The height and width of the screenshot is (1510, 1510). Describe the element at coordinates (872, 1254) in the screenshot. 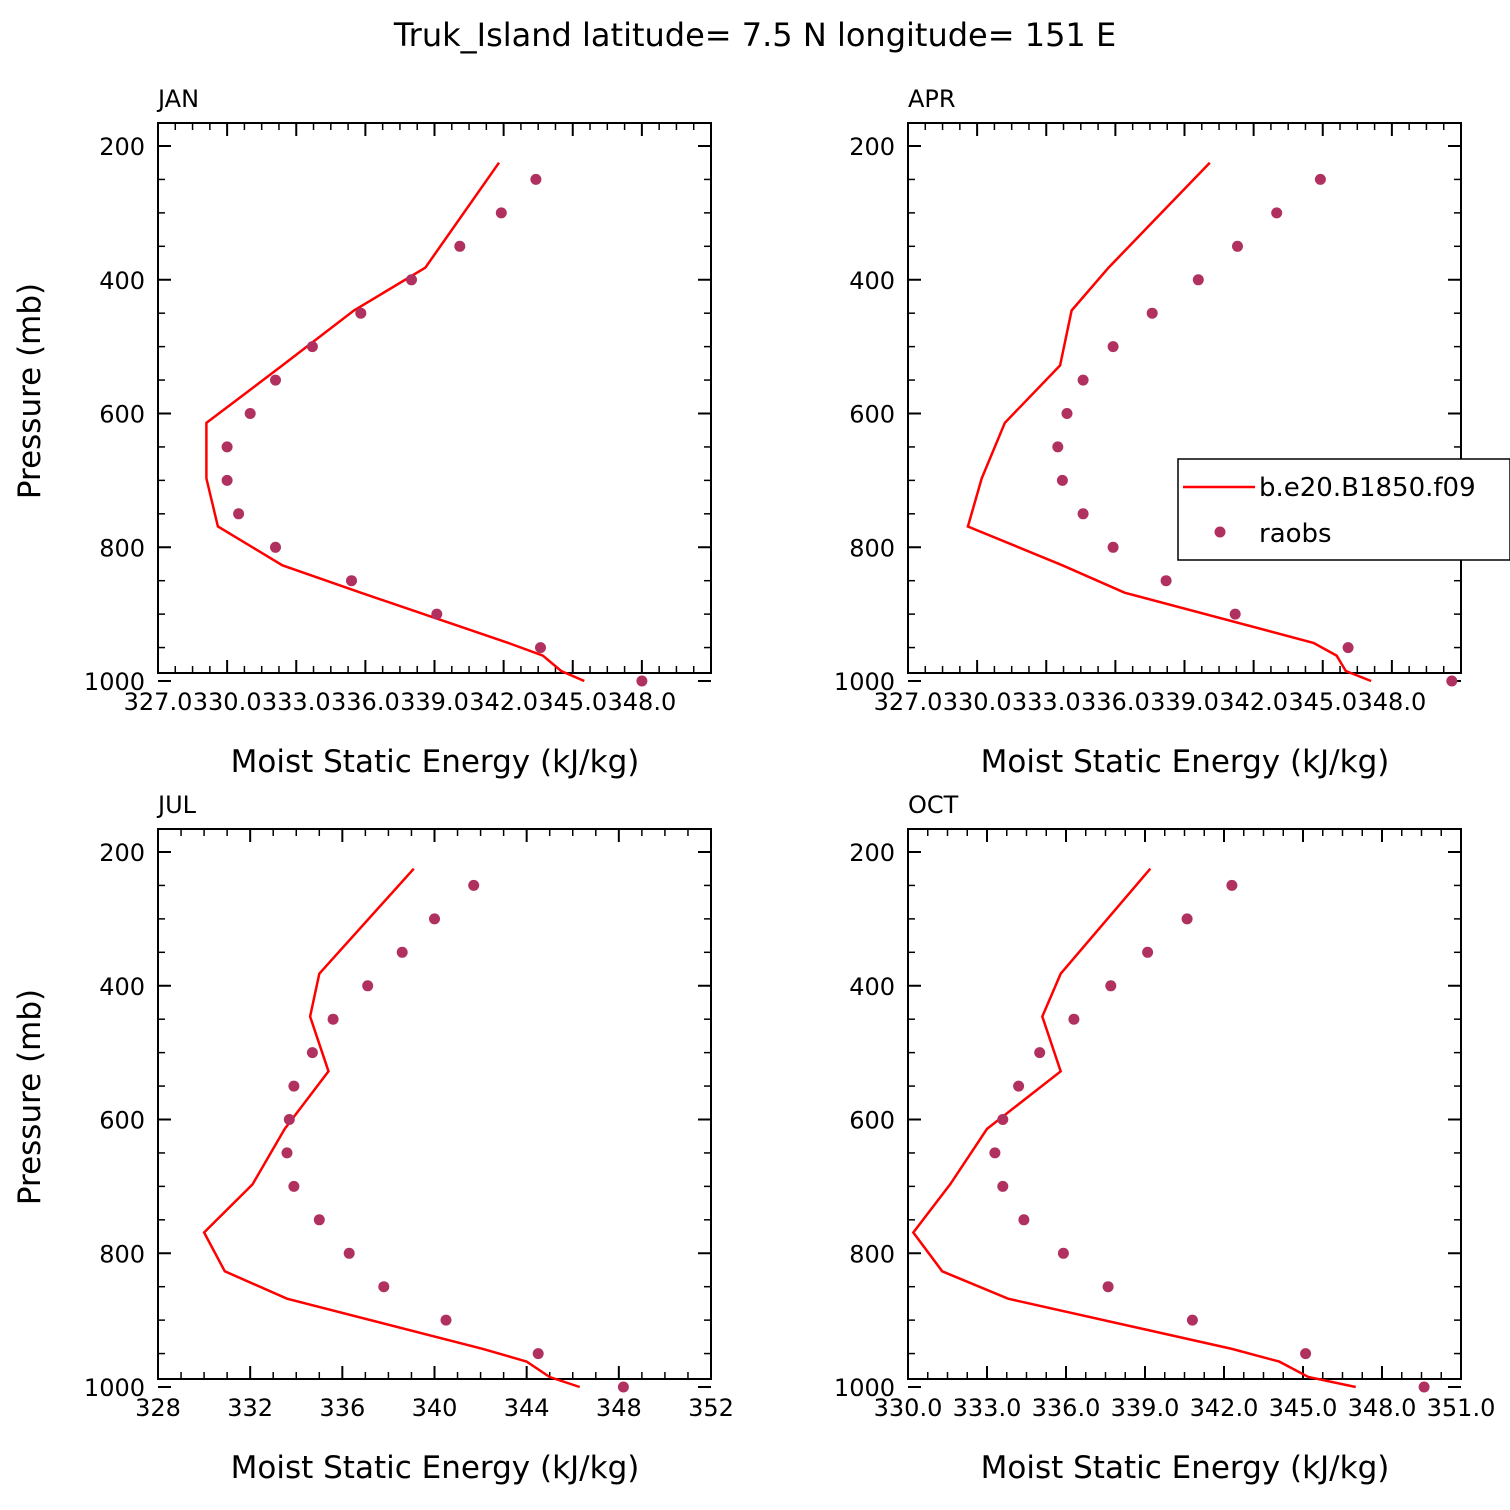

I see `y-tick-label: 800` at that location.